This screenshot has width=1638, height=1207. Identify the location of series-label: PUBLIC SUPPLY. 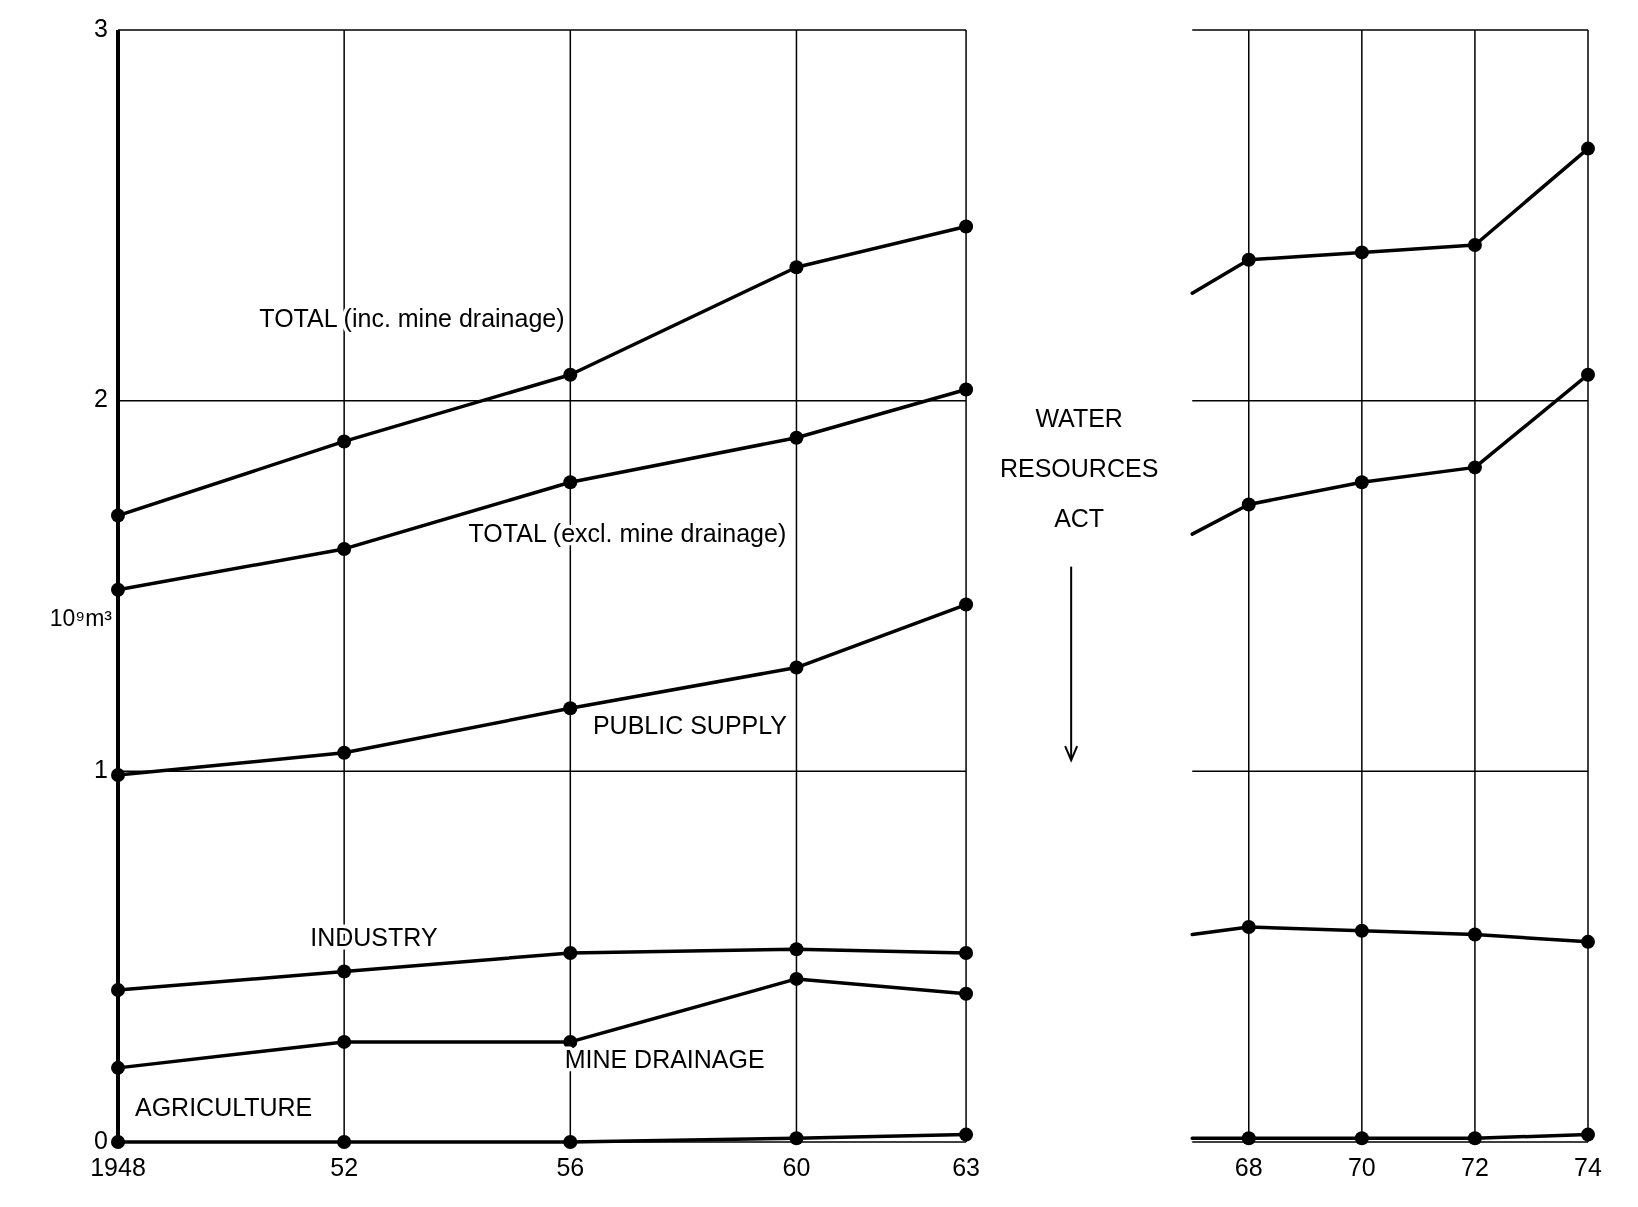
(690, 725).